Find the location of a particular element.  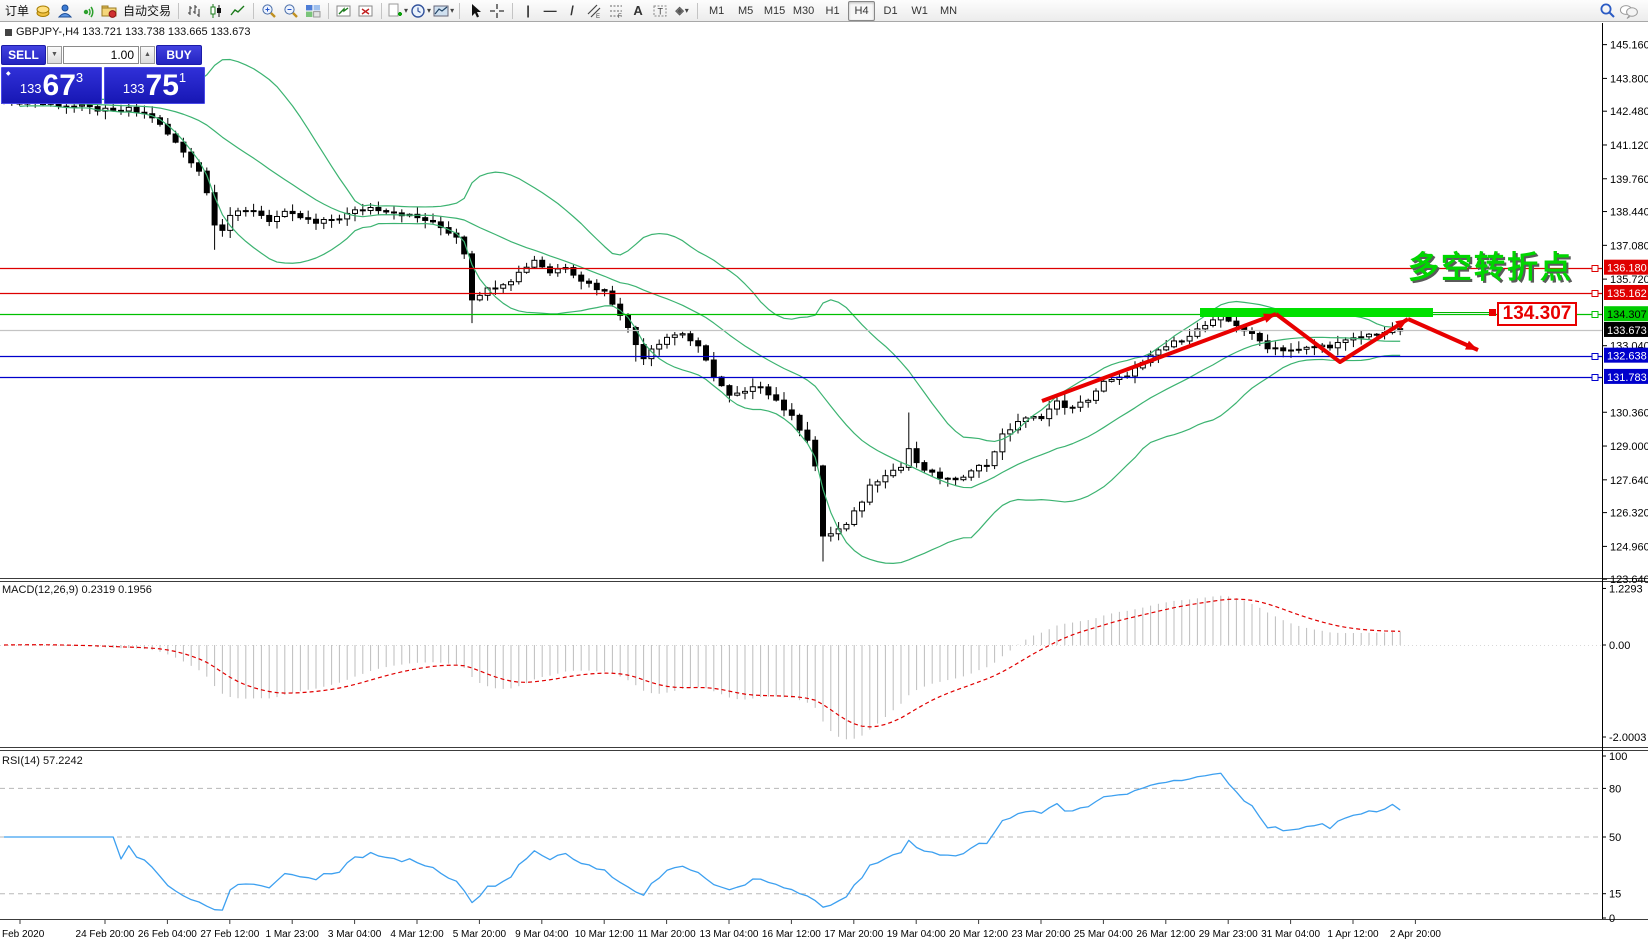

template-icon: ▾ is located at coordinates (443, 11).